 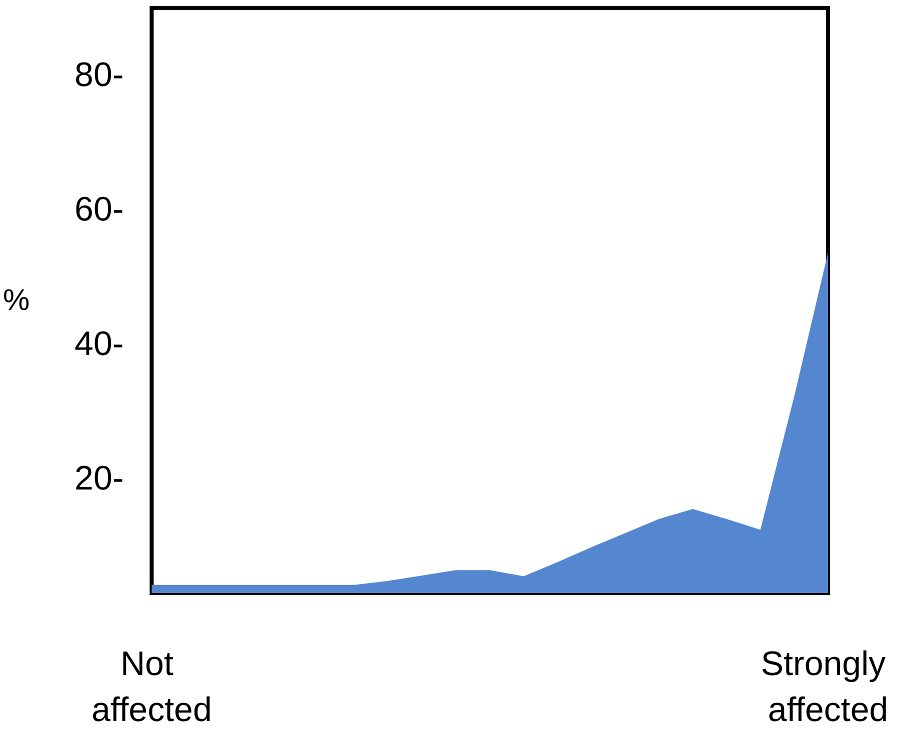 I want to click on y-tick-label: 60-, so click(x=99, y=209).